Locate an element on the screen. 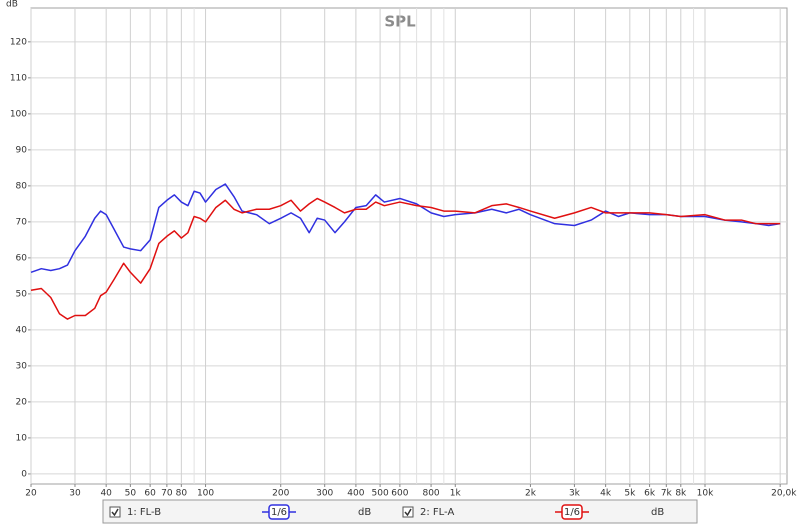 This screenshot has width=800, height=530. y-tick-label: 20 is located at coordinates (22, 402).